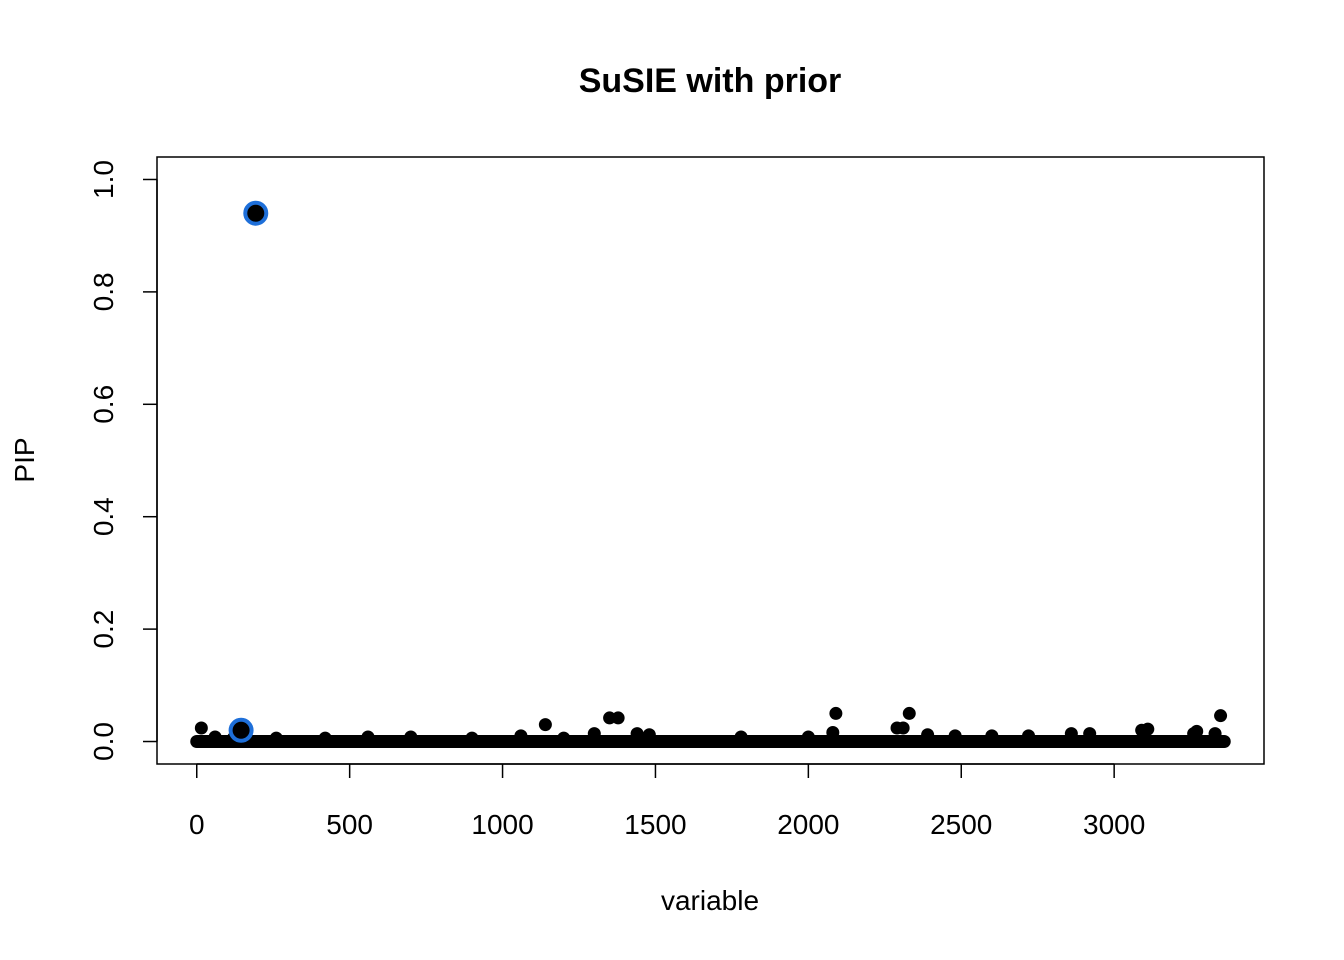 This screenshot has height=960, width=1344. Describe the element at coordinates (710, 900) in the screenshot. I see `x-axis-label: variable` at that location.